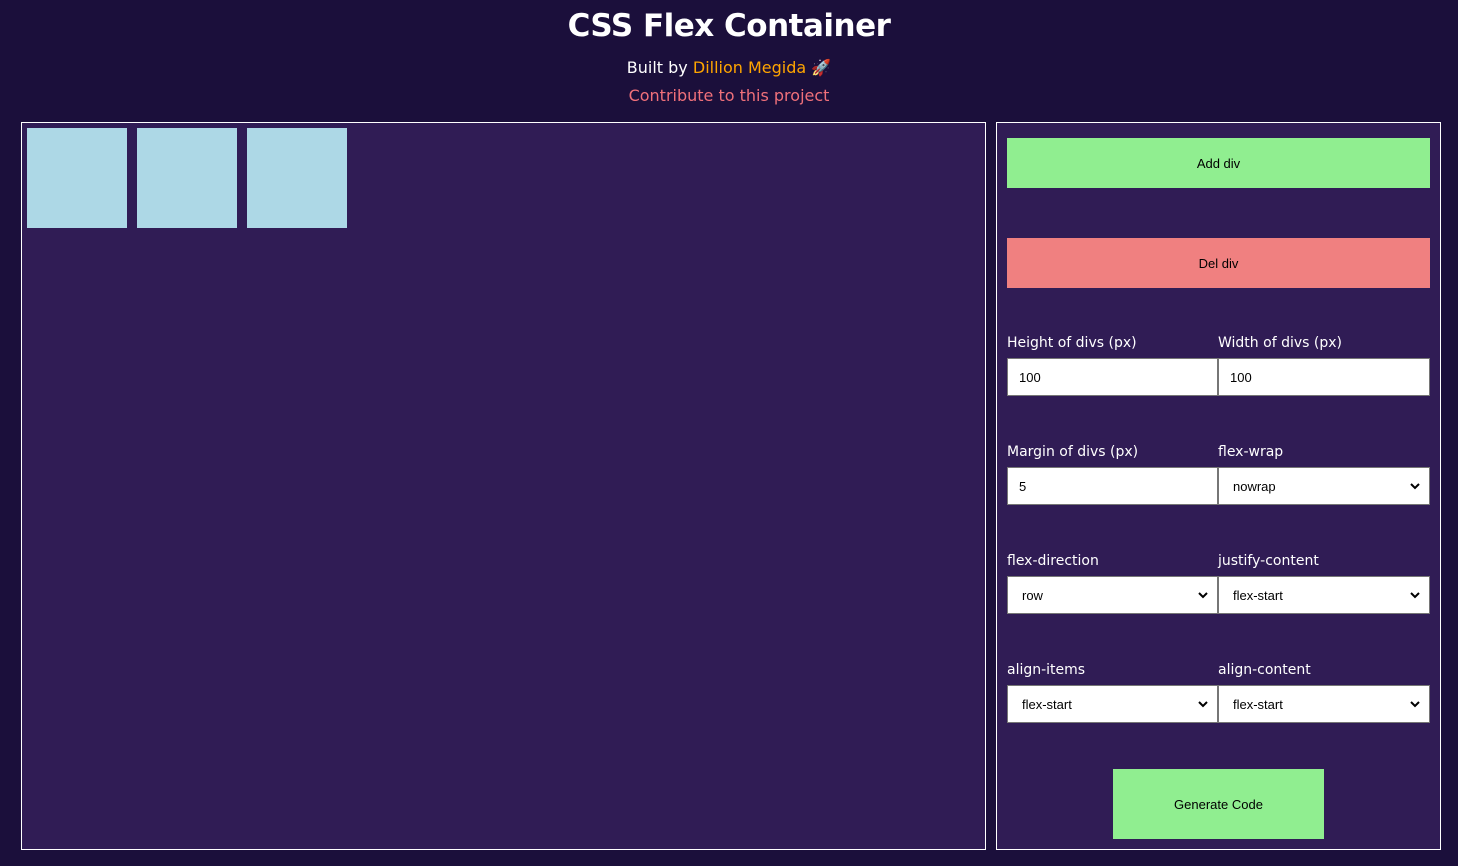  What do you see at coordinates (1268, 561) in the screenshot?
I see `justify-content-label: justify-content` at bounding box center [1268, 561].